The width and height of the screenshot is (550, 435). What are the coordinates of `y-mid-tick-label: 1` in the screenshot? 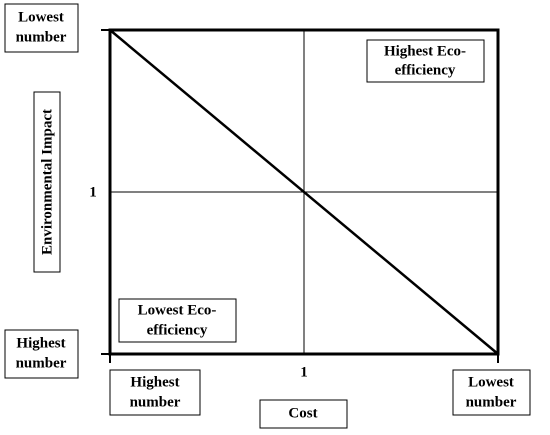 It's located at (93, 192).